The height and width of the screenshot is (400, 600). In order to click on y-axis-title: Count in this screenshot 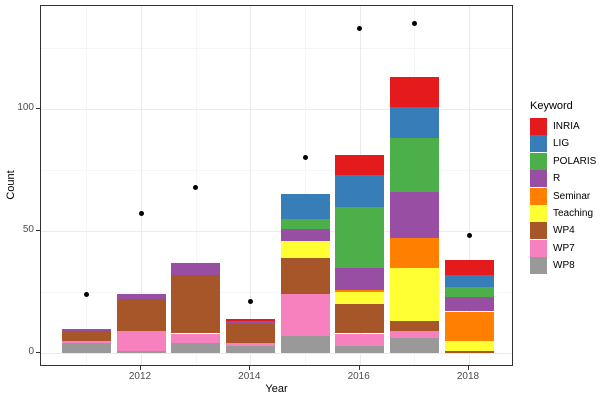, I will do `click(11, 185)`.